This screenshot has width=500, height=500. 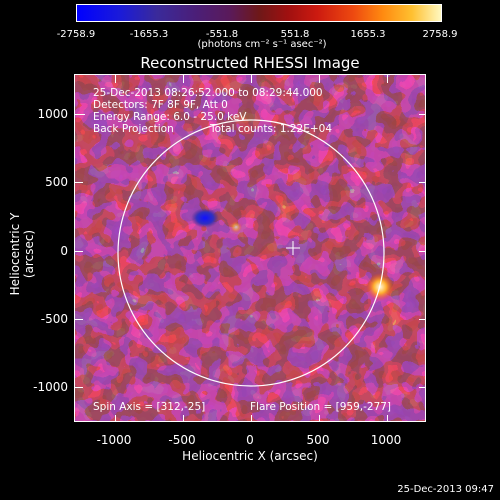 I want to click on y-axis-title: Heliocentric Y (arcsec), so click(x=22, y=254).